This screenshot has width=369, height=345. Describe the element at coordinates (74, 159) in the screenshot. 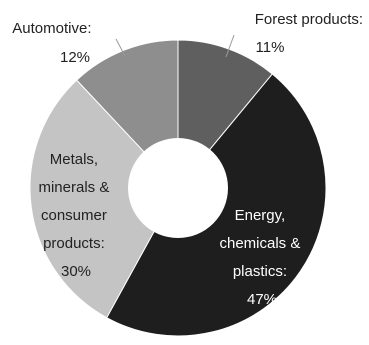

I see `label-metals-line1: Metals,` at that location.